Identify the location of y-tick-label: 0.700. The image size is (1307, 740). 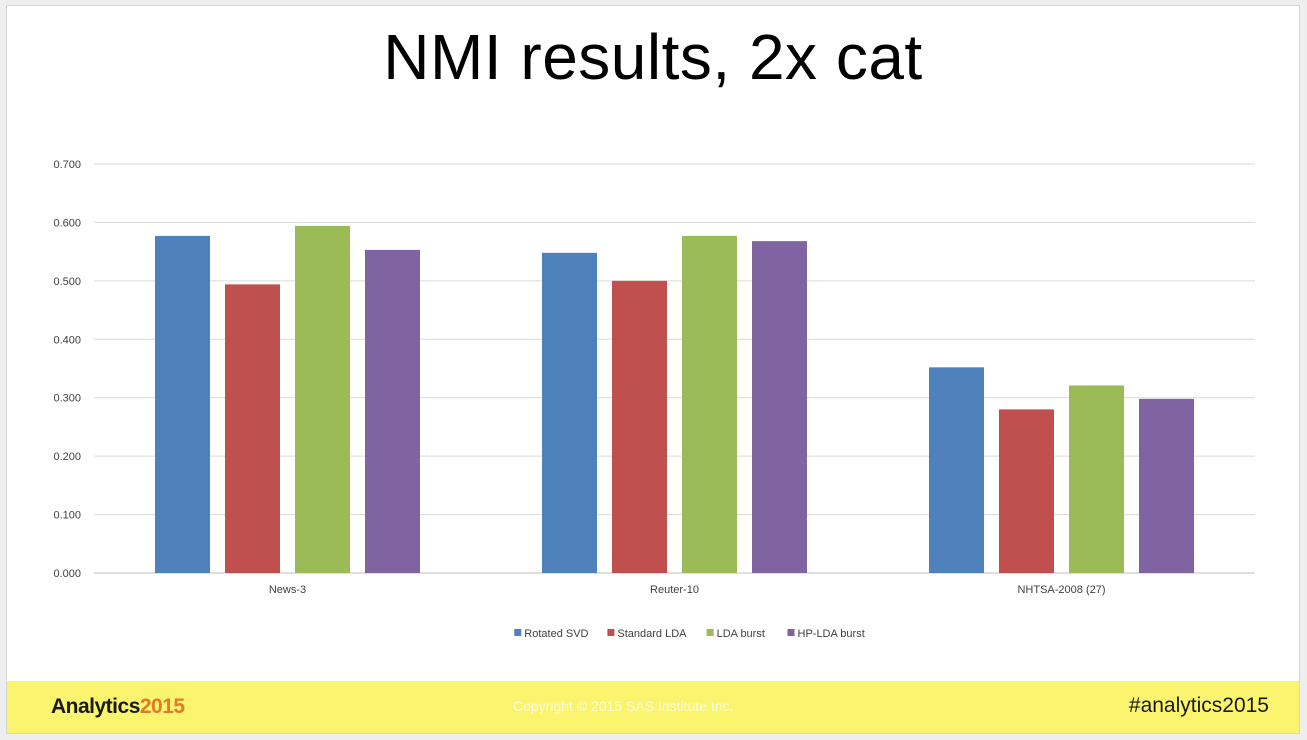
(67, 165).